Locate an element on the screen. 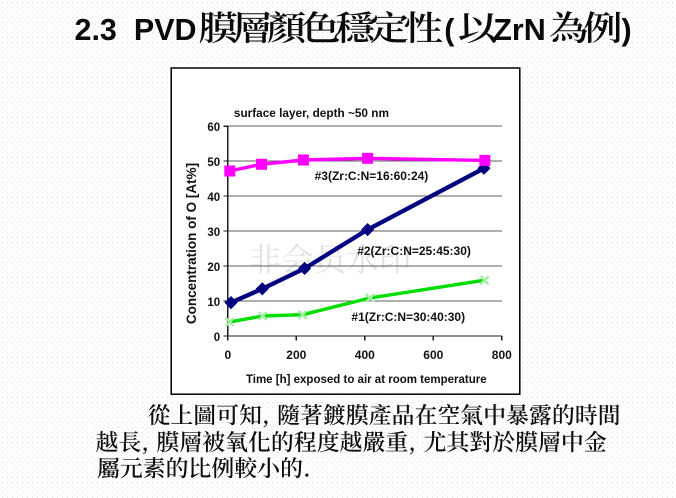 The height and width of the screenshot is (498, 676). svg-text: 400 is located at coordinates (365, 355).